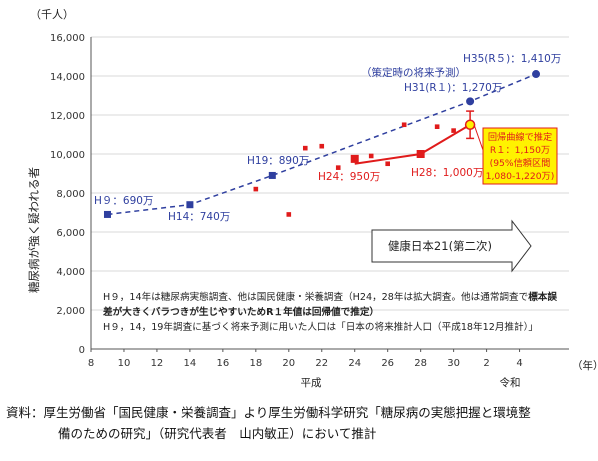 The image size is (598, 461). Describe the element at coordinates (520, 150) in the screenshot. I see `estimate-line-2: R１：1,150万` at that location.